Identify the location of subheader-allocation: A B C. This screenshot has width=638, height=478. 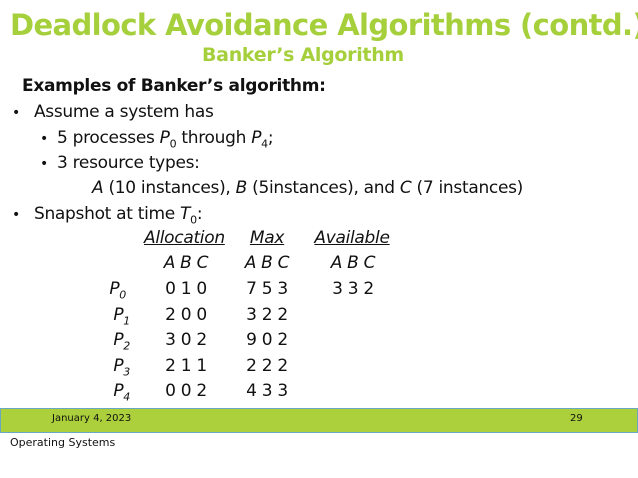
(186, 263).